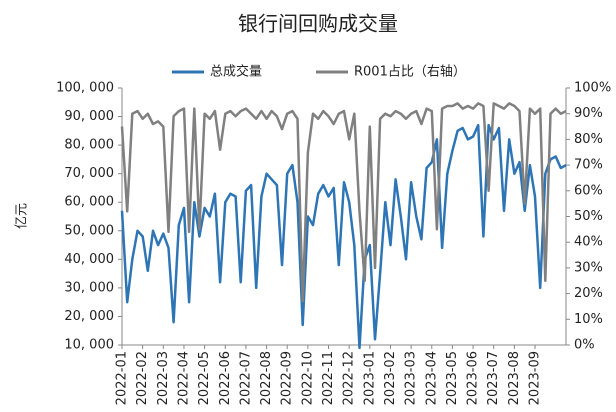 This screenshot has width=616, height=412. Describe the element at coordinates (588, 113) in the screenshot. I see `y2-tick-label: 90%` at that location.